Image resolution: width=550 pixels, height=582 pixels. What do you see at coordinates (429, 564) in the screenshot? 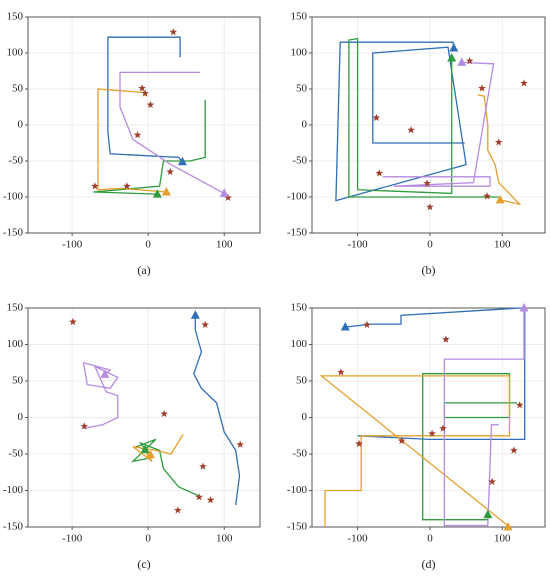
I see `caption: (d)` at bounding box center [429, 564].